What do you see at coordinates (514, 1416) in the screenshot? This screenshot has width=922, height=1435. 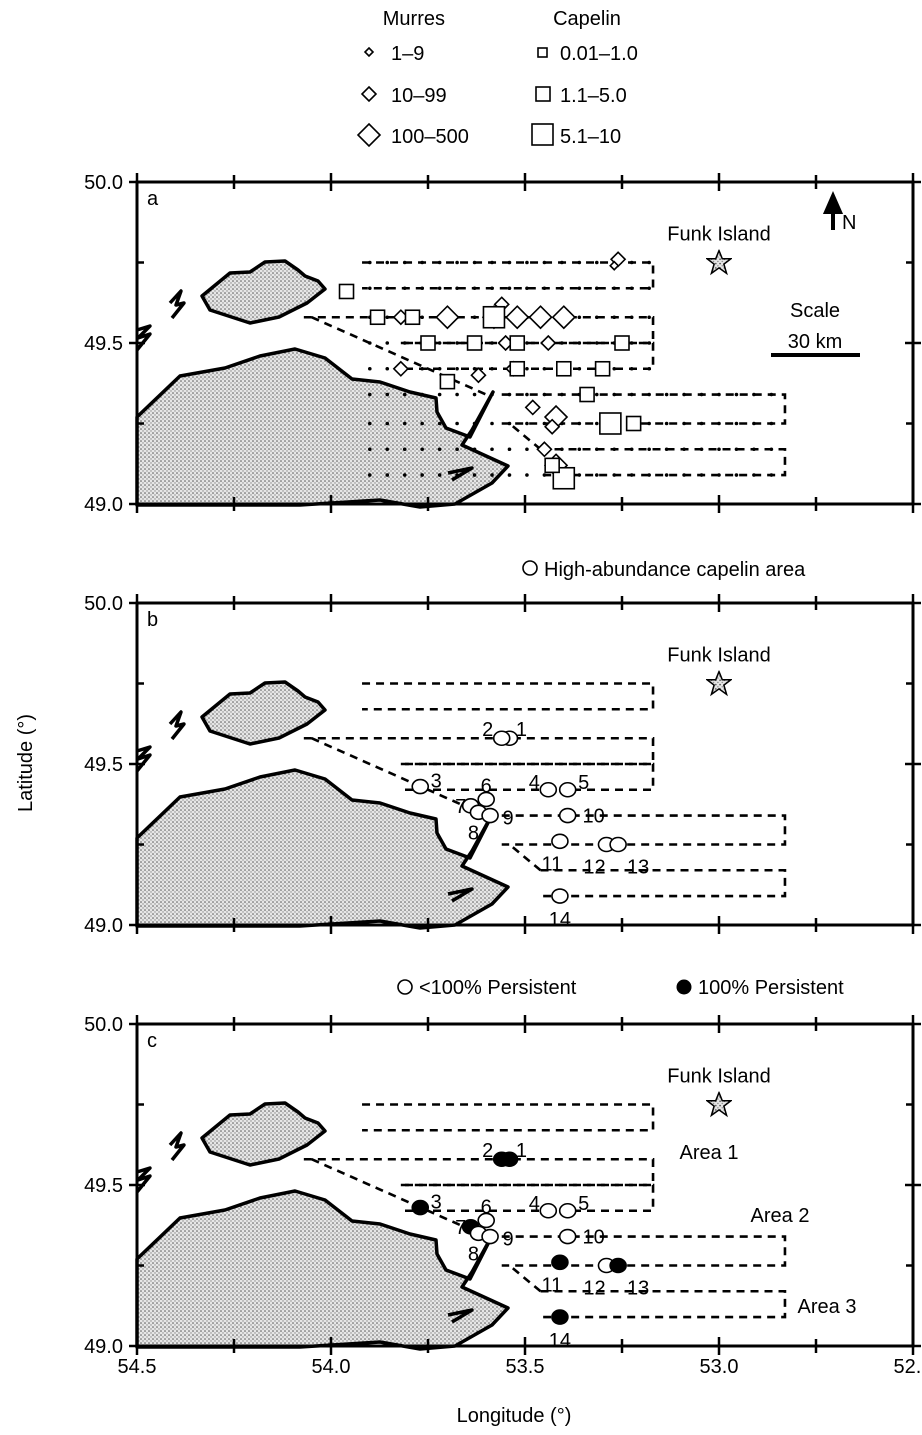 I see `x-axis-label: Longitude (°)` at bounding box center [514, 1416].